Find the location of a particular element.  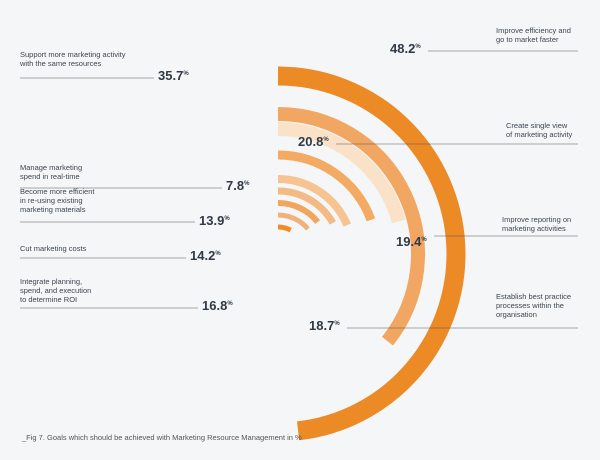

value-unit-7: % is located at coordinates (227, 219).